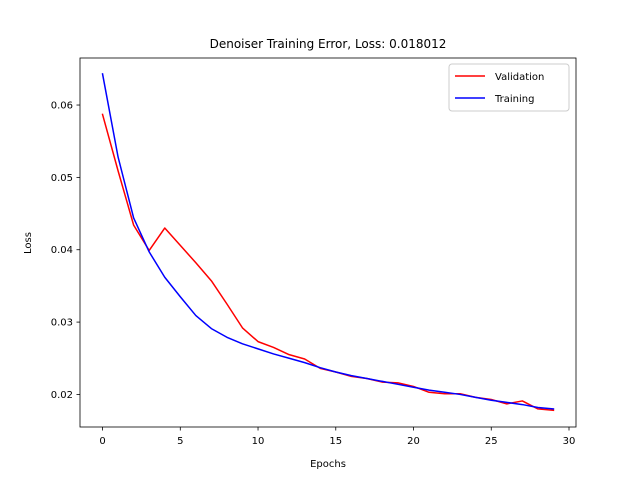  Describe the element at coordinates (62, 178) in the screenshot. I see `y-tick-label: 0.05` at that location.